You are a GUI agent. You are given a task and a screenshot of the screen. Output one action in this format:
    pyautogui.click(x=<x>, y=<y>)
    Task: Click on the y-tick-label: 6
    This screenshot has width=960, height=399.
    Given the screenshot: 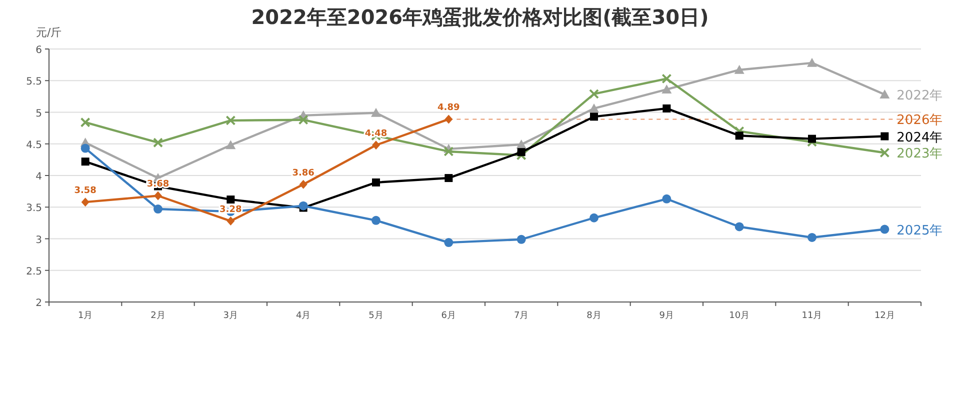 What is the action you would take?
    pyautogui.click(x=39, y=50)
    